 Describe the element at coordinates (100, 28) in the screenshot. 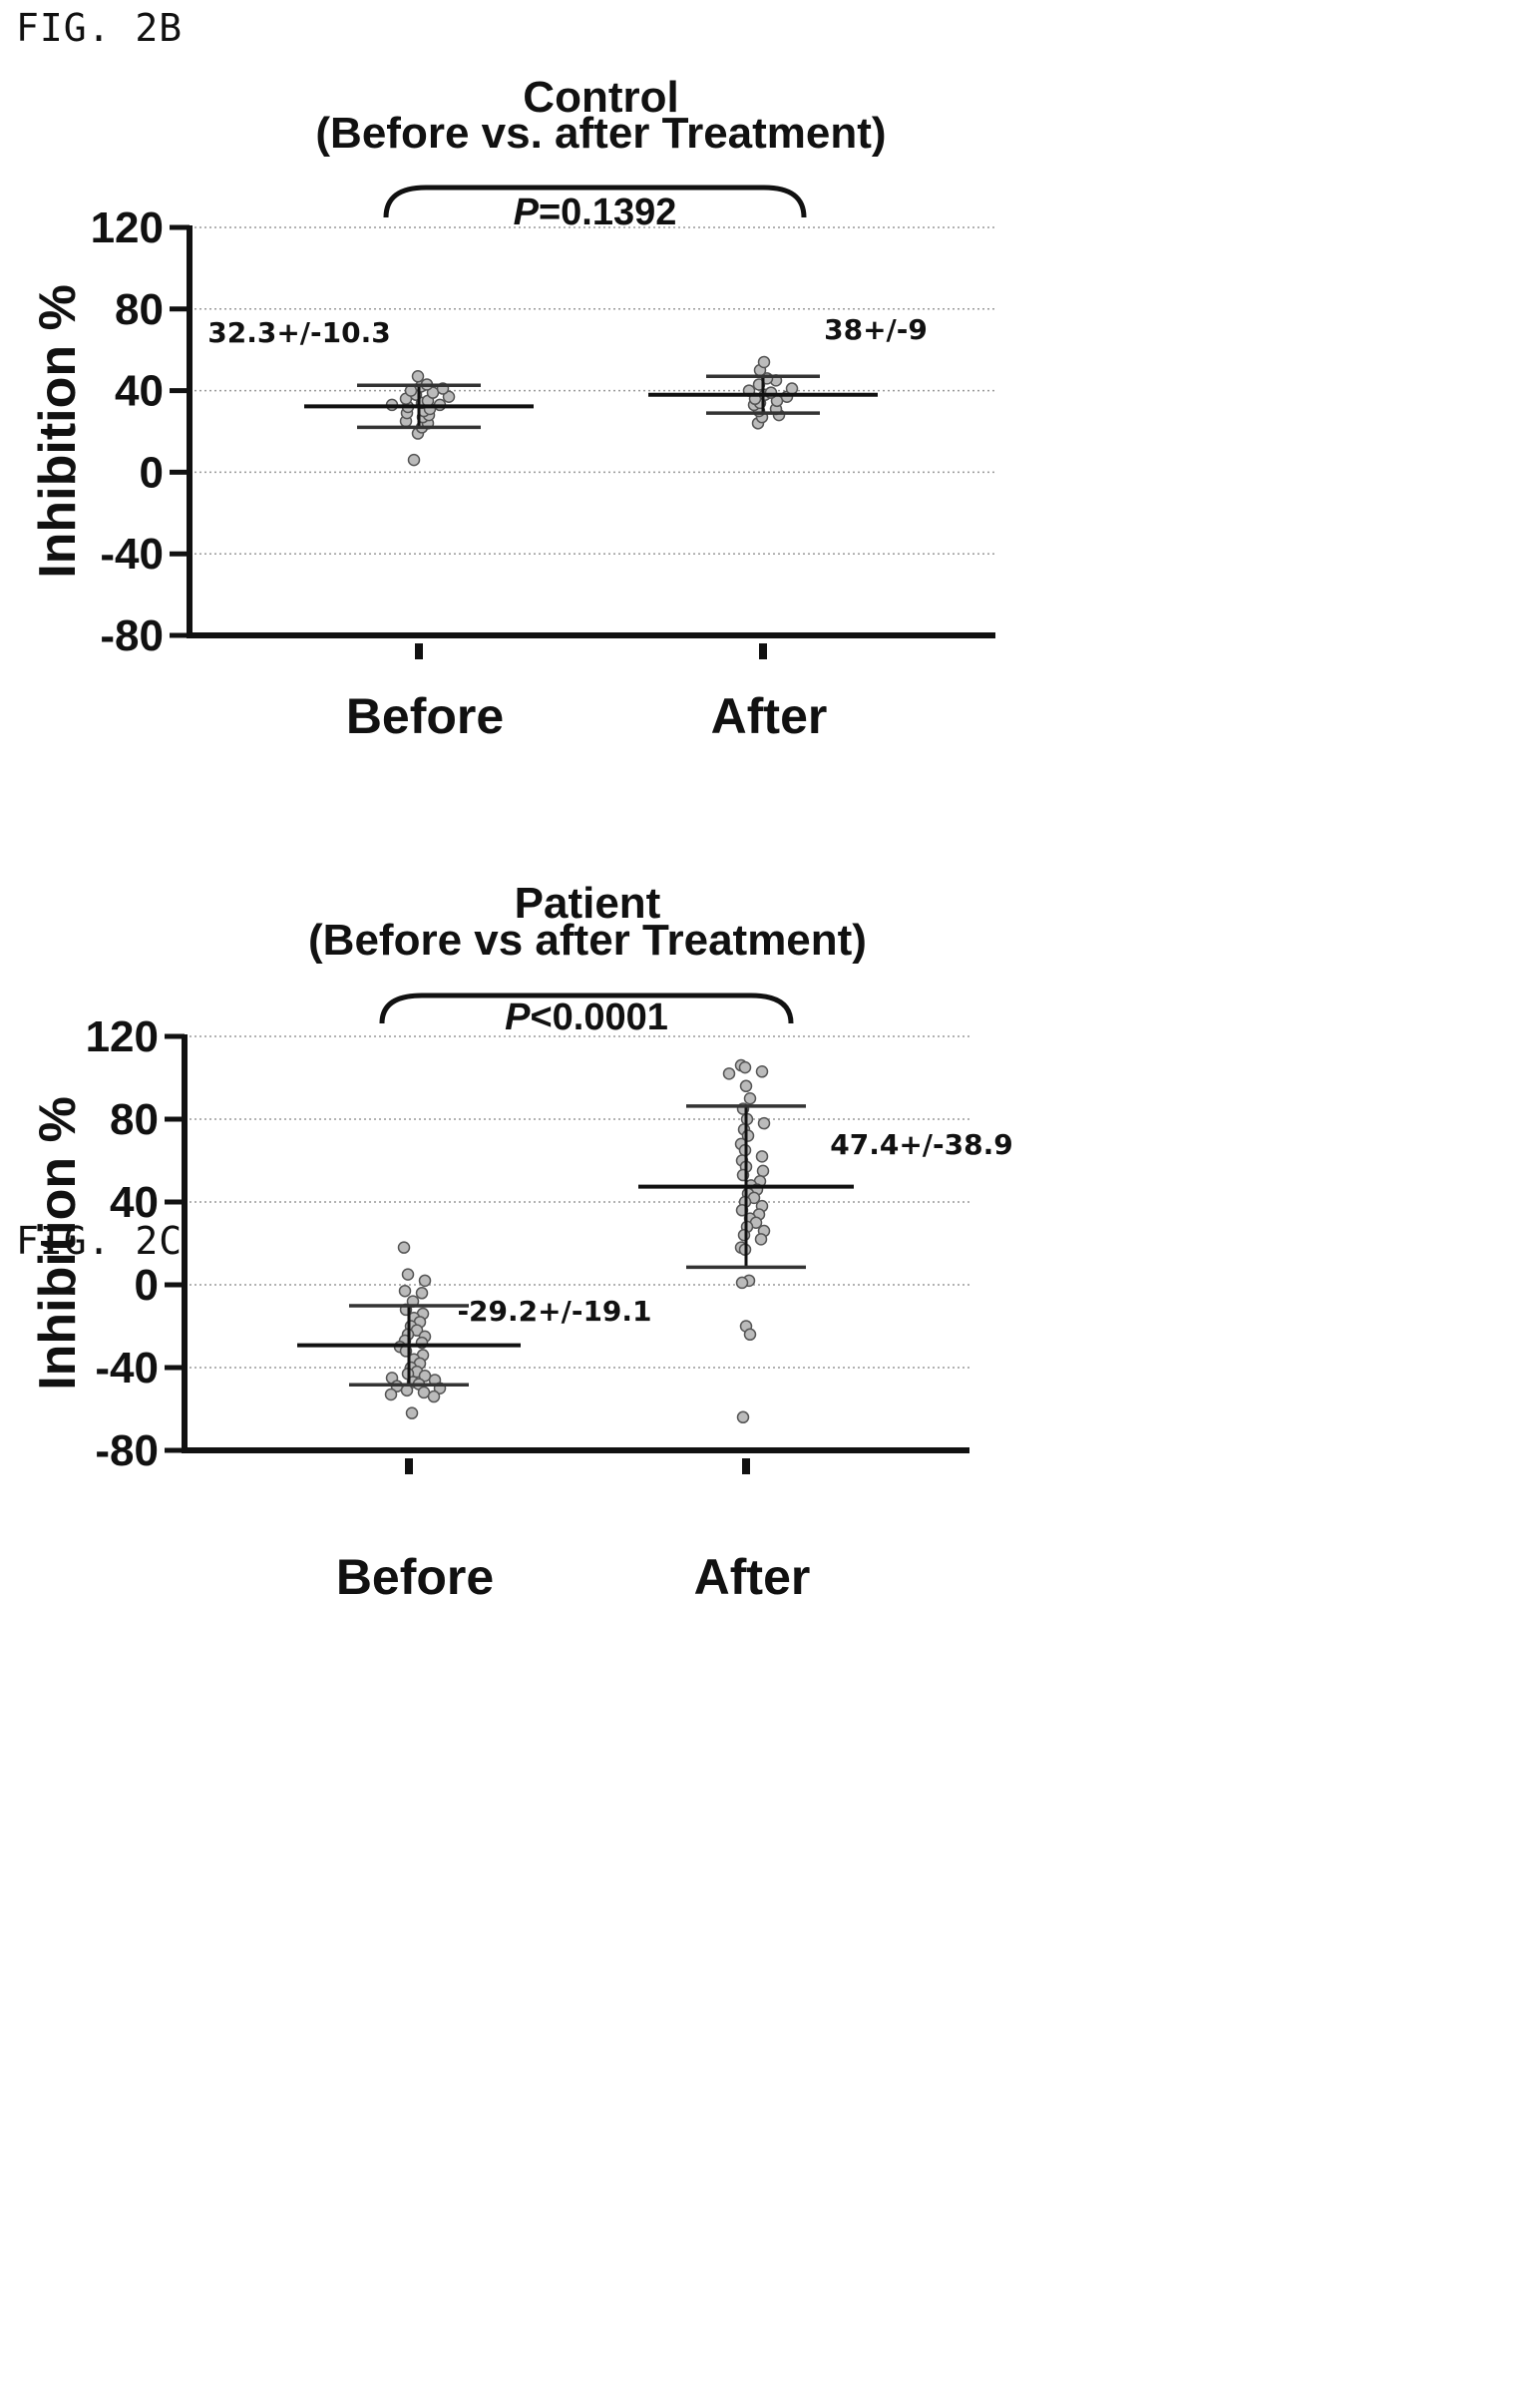

I see `figure-label-2b: FIG. 2B` at that location.